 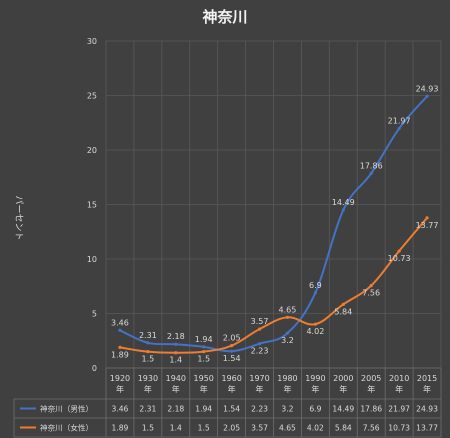 I want to click on y-tick-label: 15, so click(x=92, y=205).